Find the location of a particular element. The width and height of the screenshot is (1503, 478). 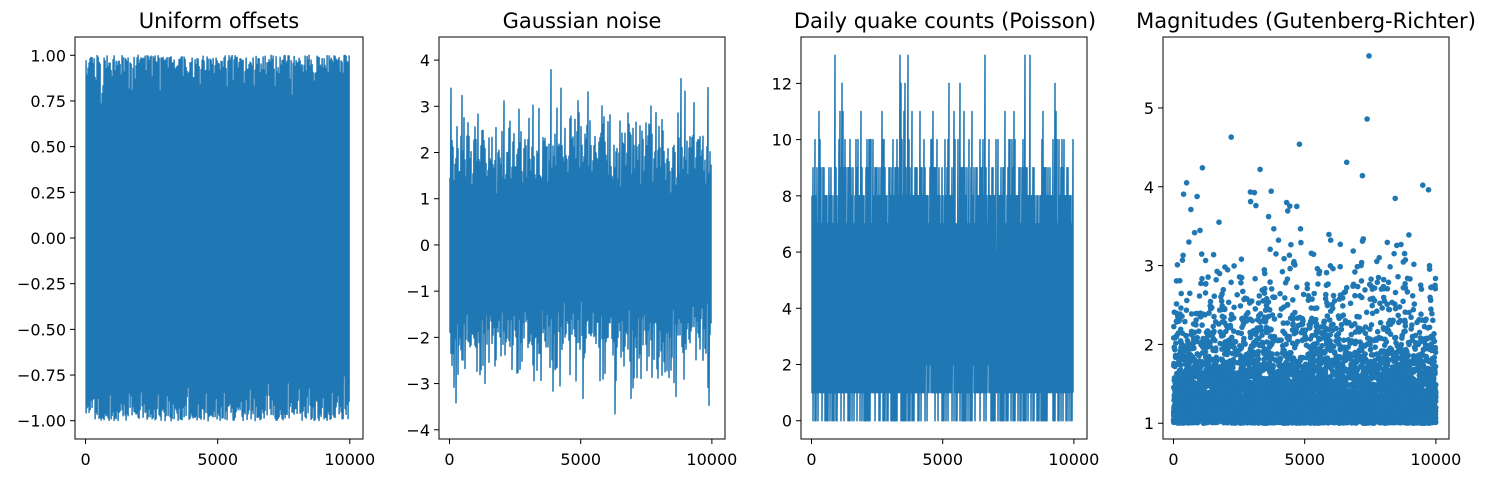

series-line is located at coordinates (580, 241).